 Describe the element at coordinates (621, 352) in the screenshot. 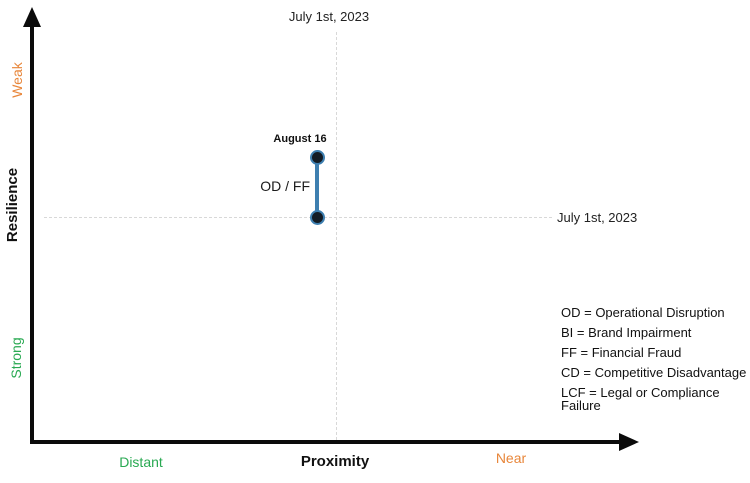

I see `legend-item-ff: FF = Financial Fraud` at that location.